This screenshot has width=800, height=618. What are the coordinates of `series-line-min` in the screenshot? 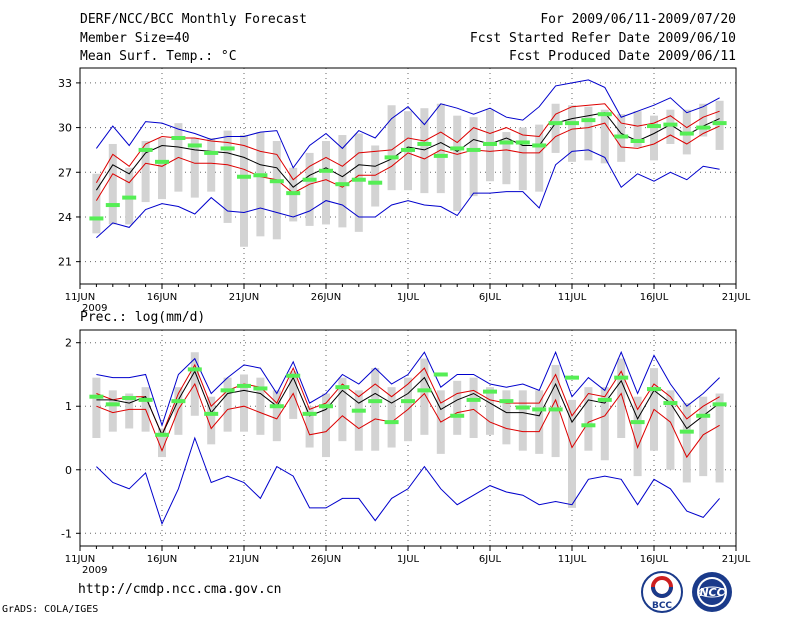 It's located at (408, 481).